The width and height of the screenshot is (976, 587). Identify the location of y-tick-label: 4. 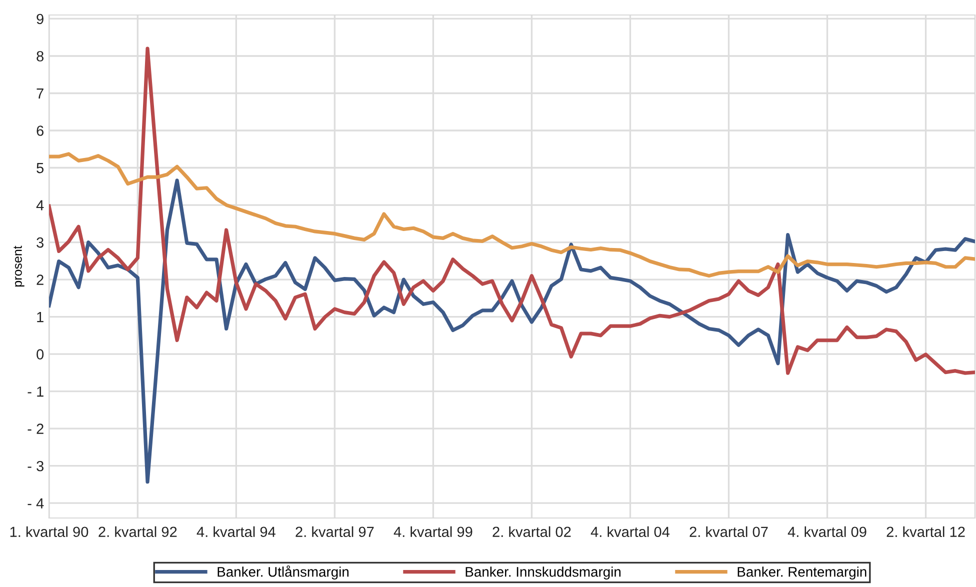
(40, 205).